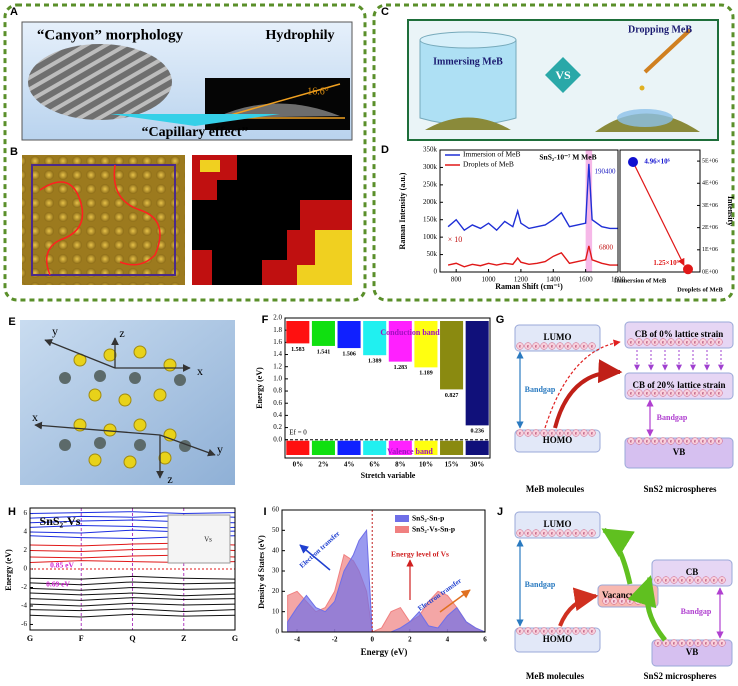 The width and height of the screenshot is (738, 686). I want to click on inset, so click(199, 539).